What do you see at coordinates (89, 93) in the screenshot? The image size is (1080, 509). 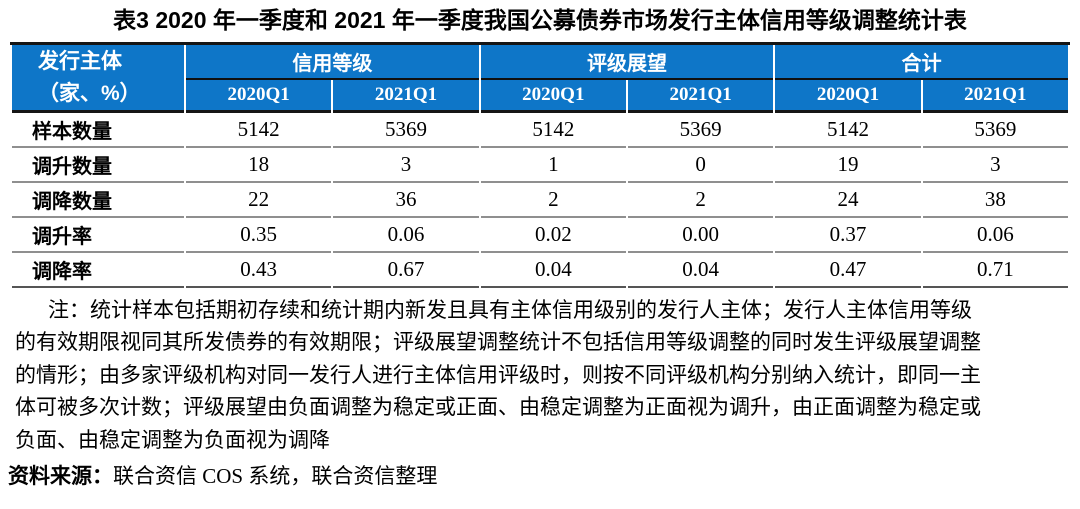 I see `corner-header-line2: （家、%）` at bounding box center [89, 93].